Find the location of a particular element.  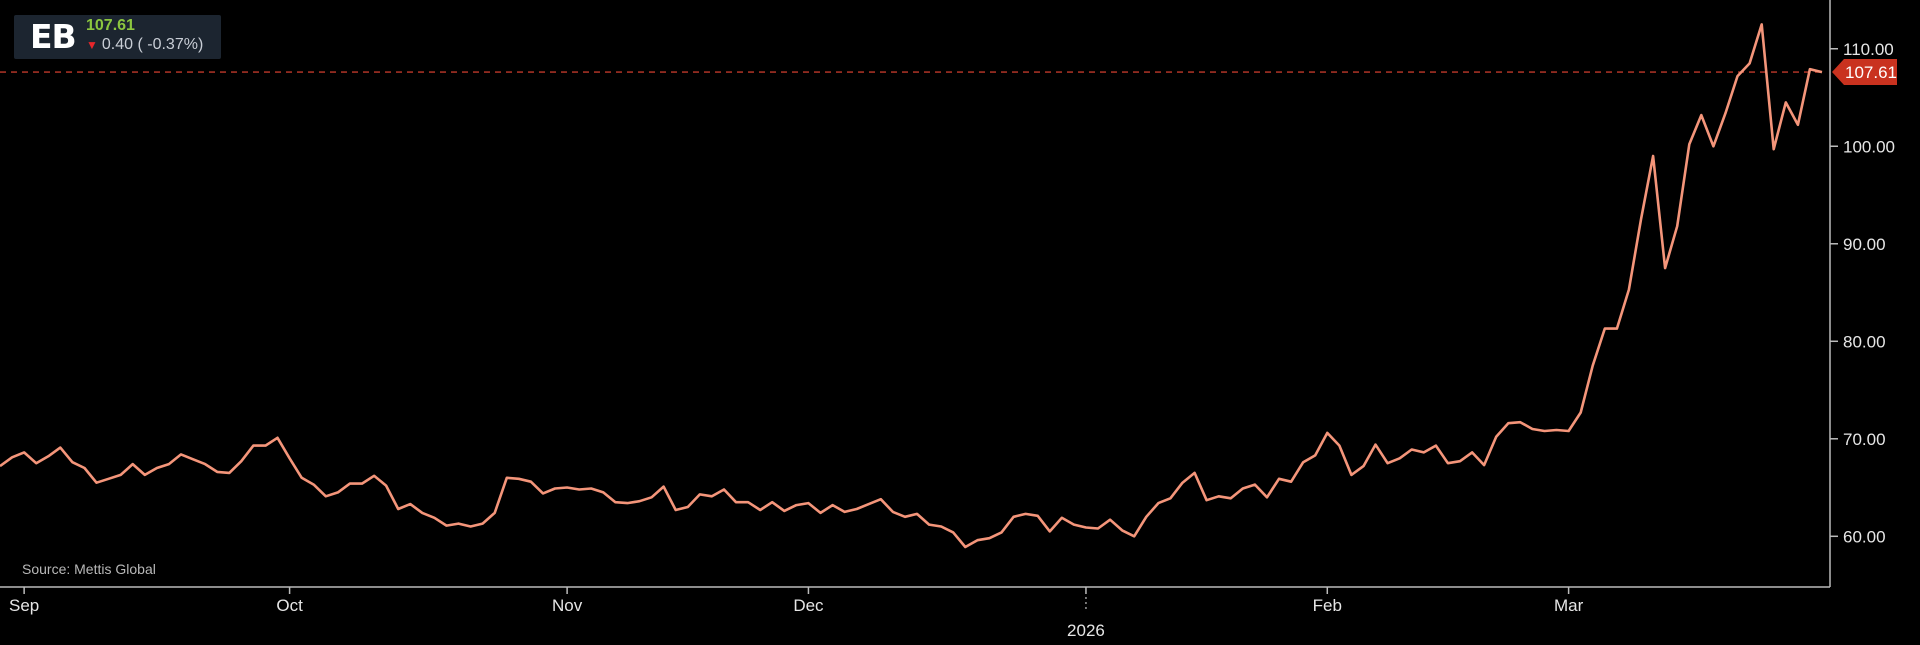

change-percent: ( -0.37%) is located at coordinates (170, 44).